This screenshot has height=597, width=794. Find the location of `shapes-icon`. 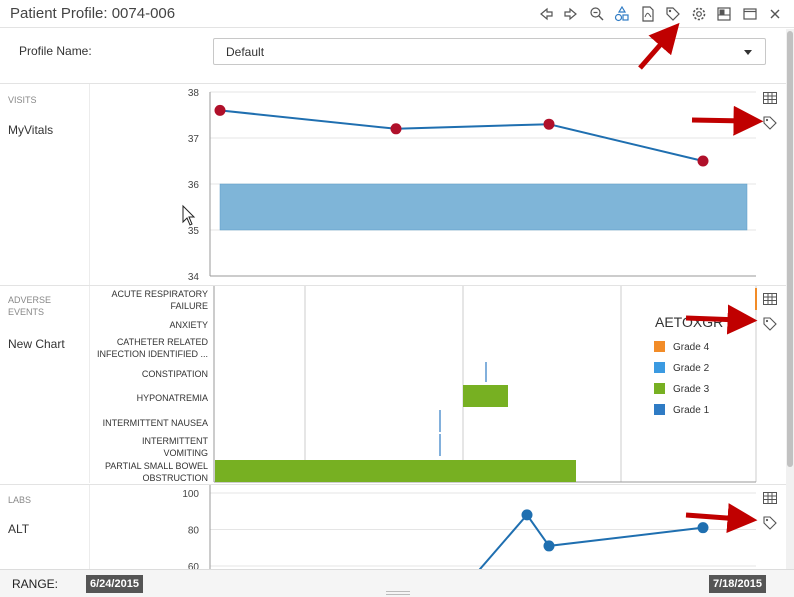

shapes-icon is located at coordinates (623, 14).